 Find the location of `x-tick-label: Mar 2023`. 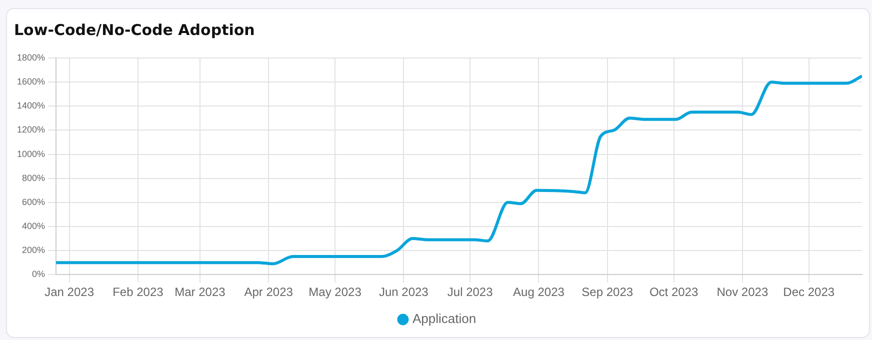

x-tick-label: Mar 2023 is located at coordinates (200, 292).